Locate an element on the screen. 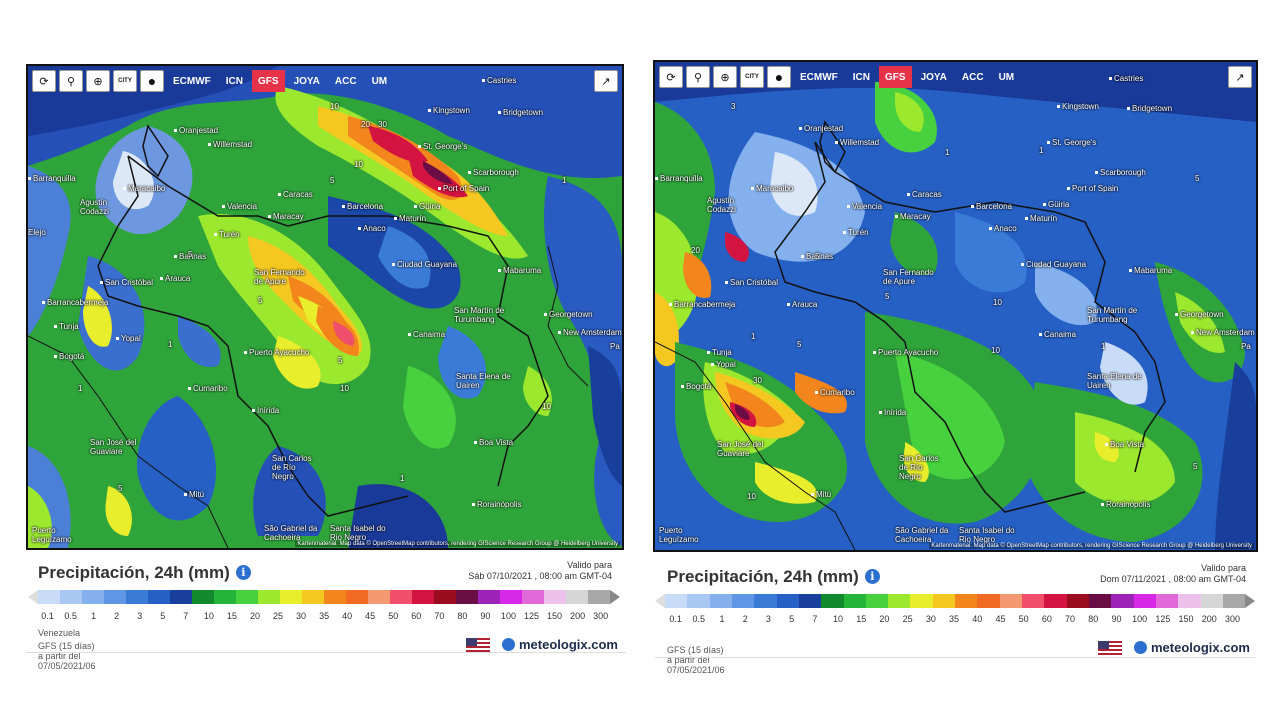  city-label: Santa Elena de Uairen is located at coordinates (483, 381).